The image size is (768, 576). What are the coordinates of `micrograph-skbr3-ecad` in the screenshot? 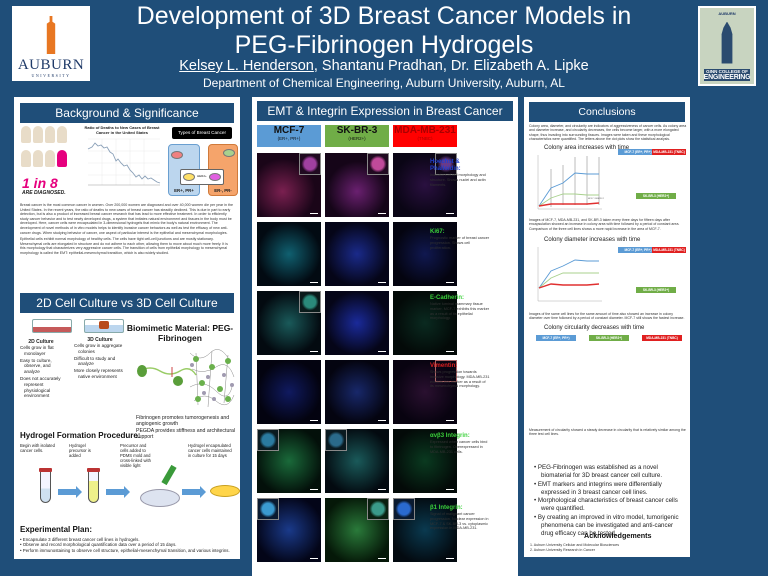 It's located at (357, 323).